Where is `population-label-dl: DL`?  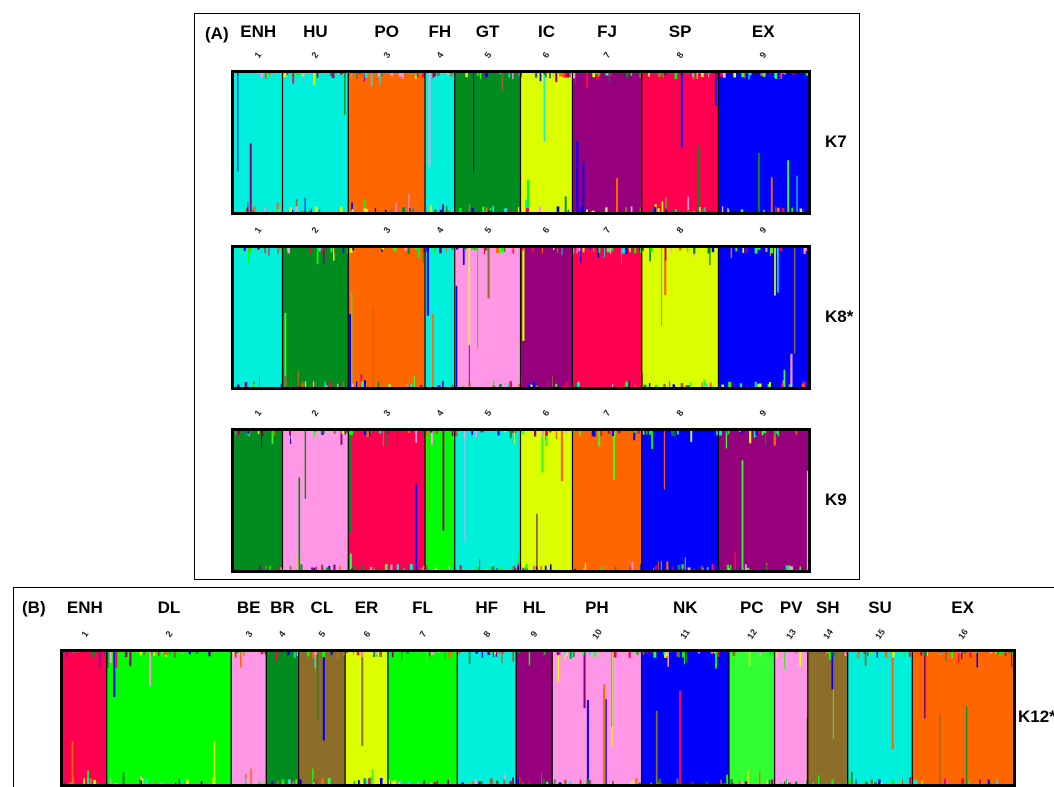
population-label-dl: DL is located at coordinates (169, 607).